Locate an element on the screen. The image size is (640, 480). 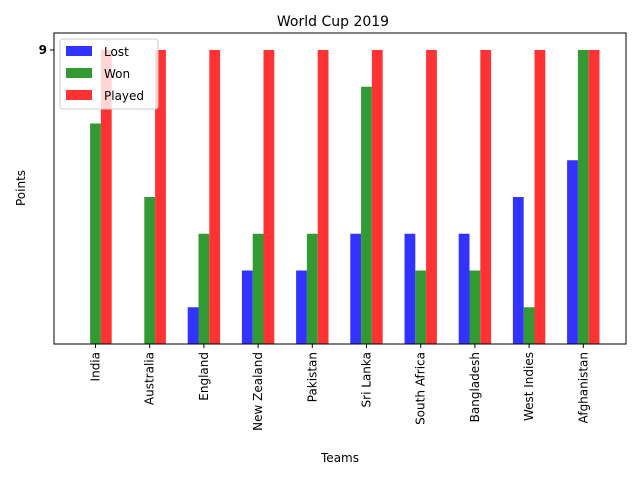
bar-won-afghanistan is located at coordinates (583, 197).